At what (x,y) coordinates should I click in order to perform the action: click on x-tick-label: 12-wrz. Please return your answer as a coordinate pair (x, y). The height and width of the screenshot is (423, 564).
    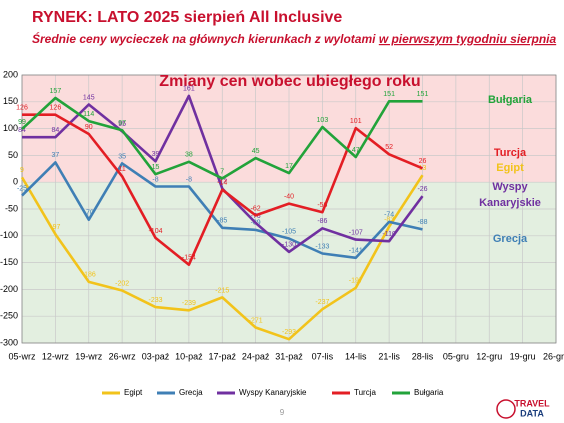
    Looking at the image, I should click on (56, 356).